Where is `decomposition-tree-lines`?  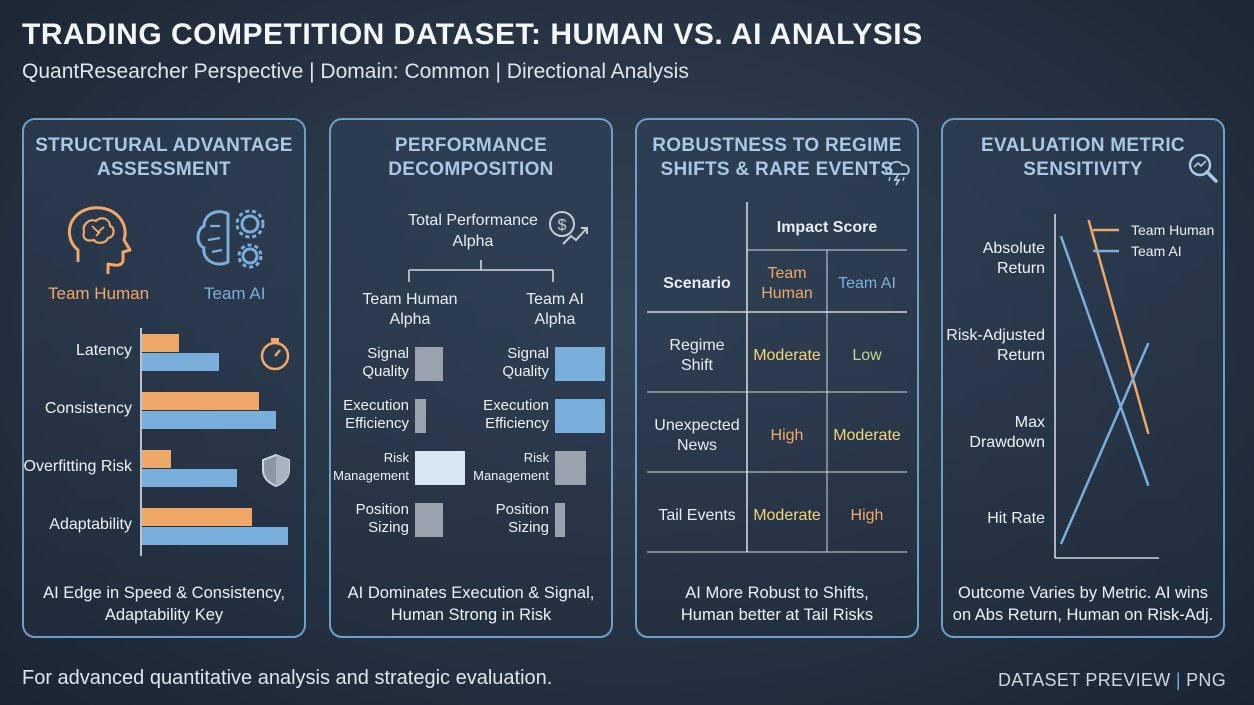
decomposition-tree-lines is located at coordinates (481, 271).